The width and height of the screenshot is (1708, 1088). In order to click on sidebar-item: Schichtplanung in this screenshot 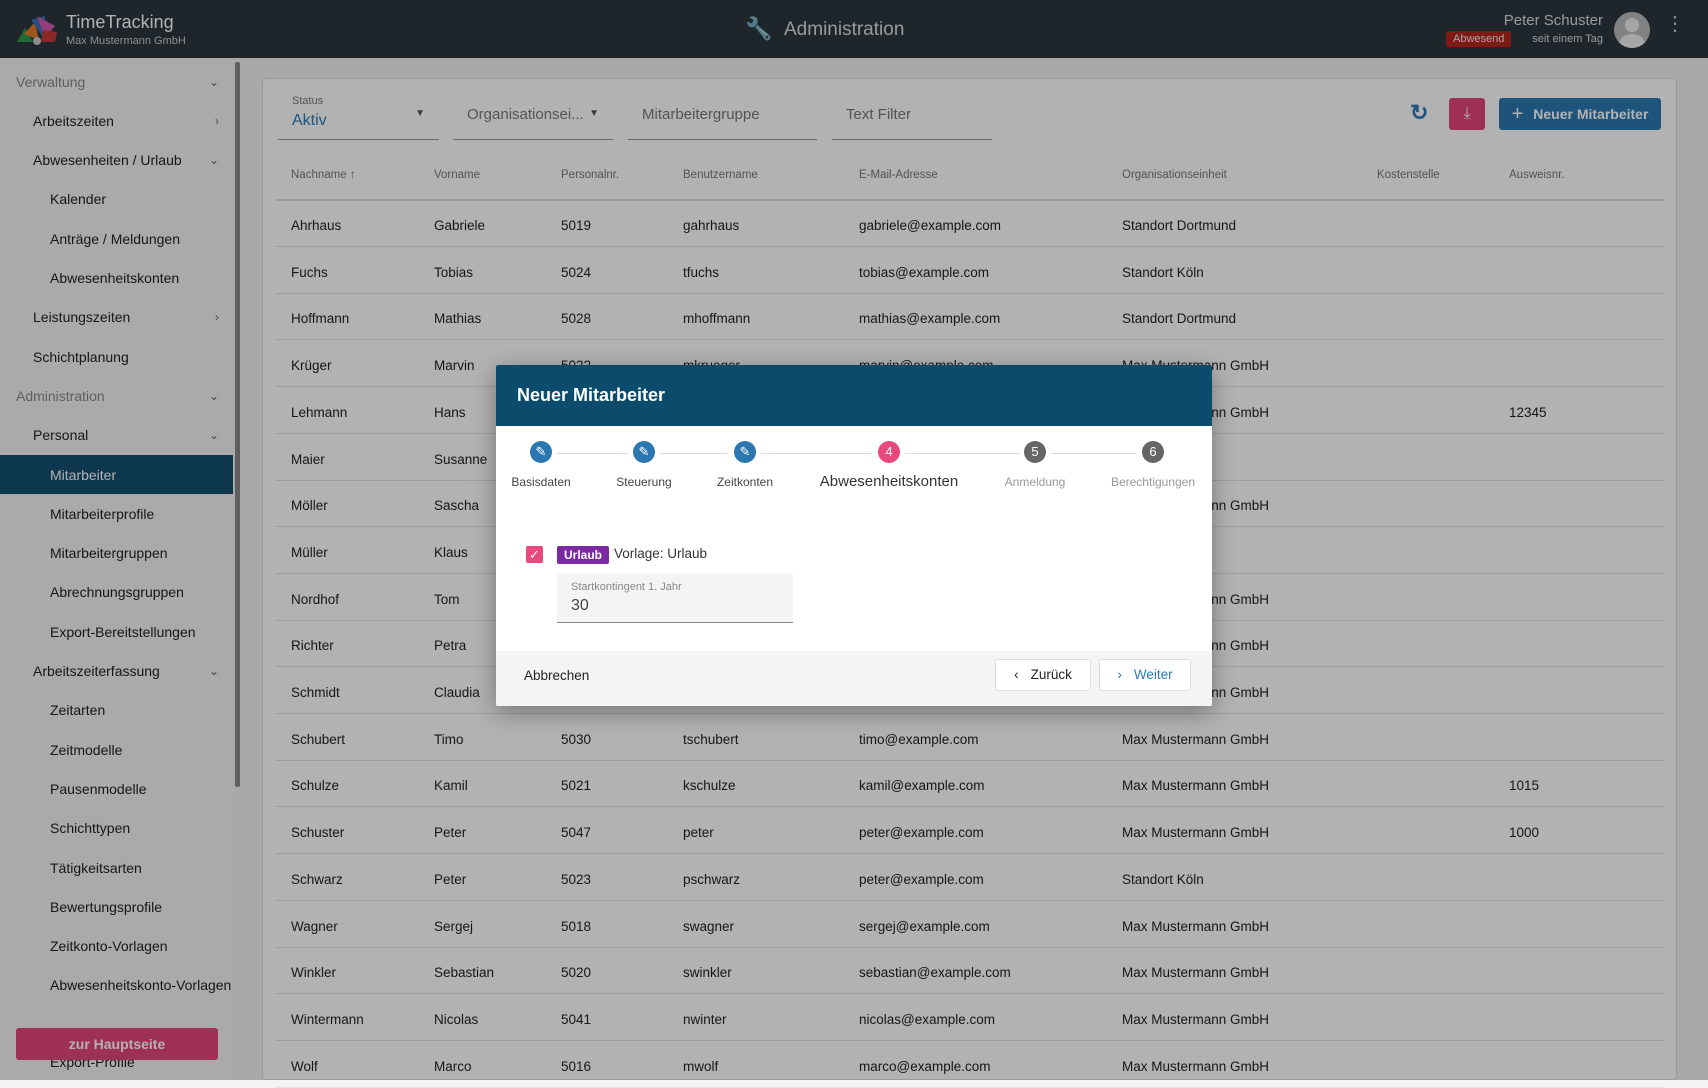, I will do `click(116, 356)`.